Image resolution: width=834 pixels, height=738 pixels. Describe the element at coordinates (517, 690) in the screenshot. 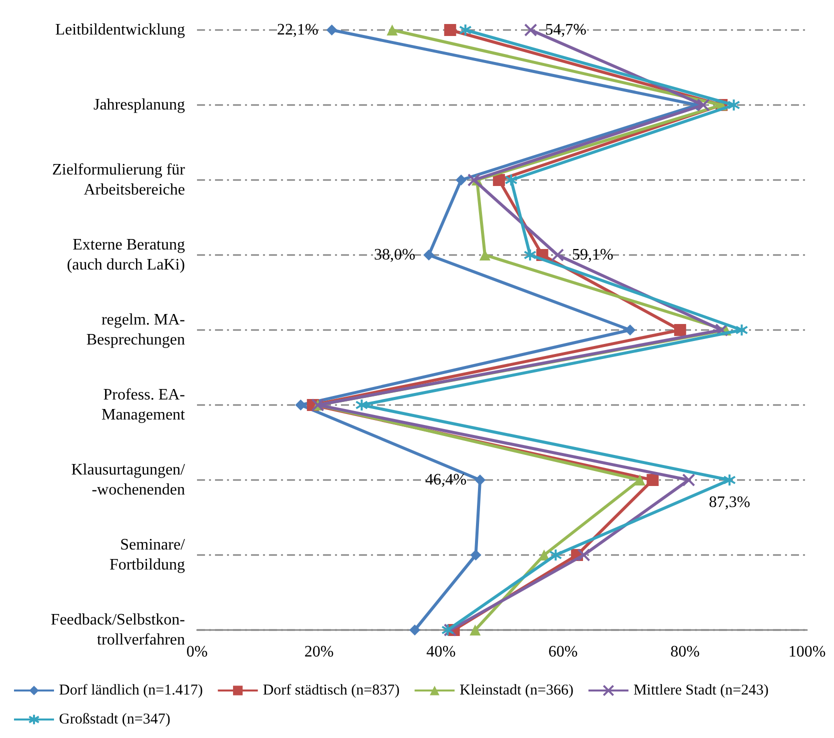

I see `legend-label: Kleinstadt (n=366)` at that location.